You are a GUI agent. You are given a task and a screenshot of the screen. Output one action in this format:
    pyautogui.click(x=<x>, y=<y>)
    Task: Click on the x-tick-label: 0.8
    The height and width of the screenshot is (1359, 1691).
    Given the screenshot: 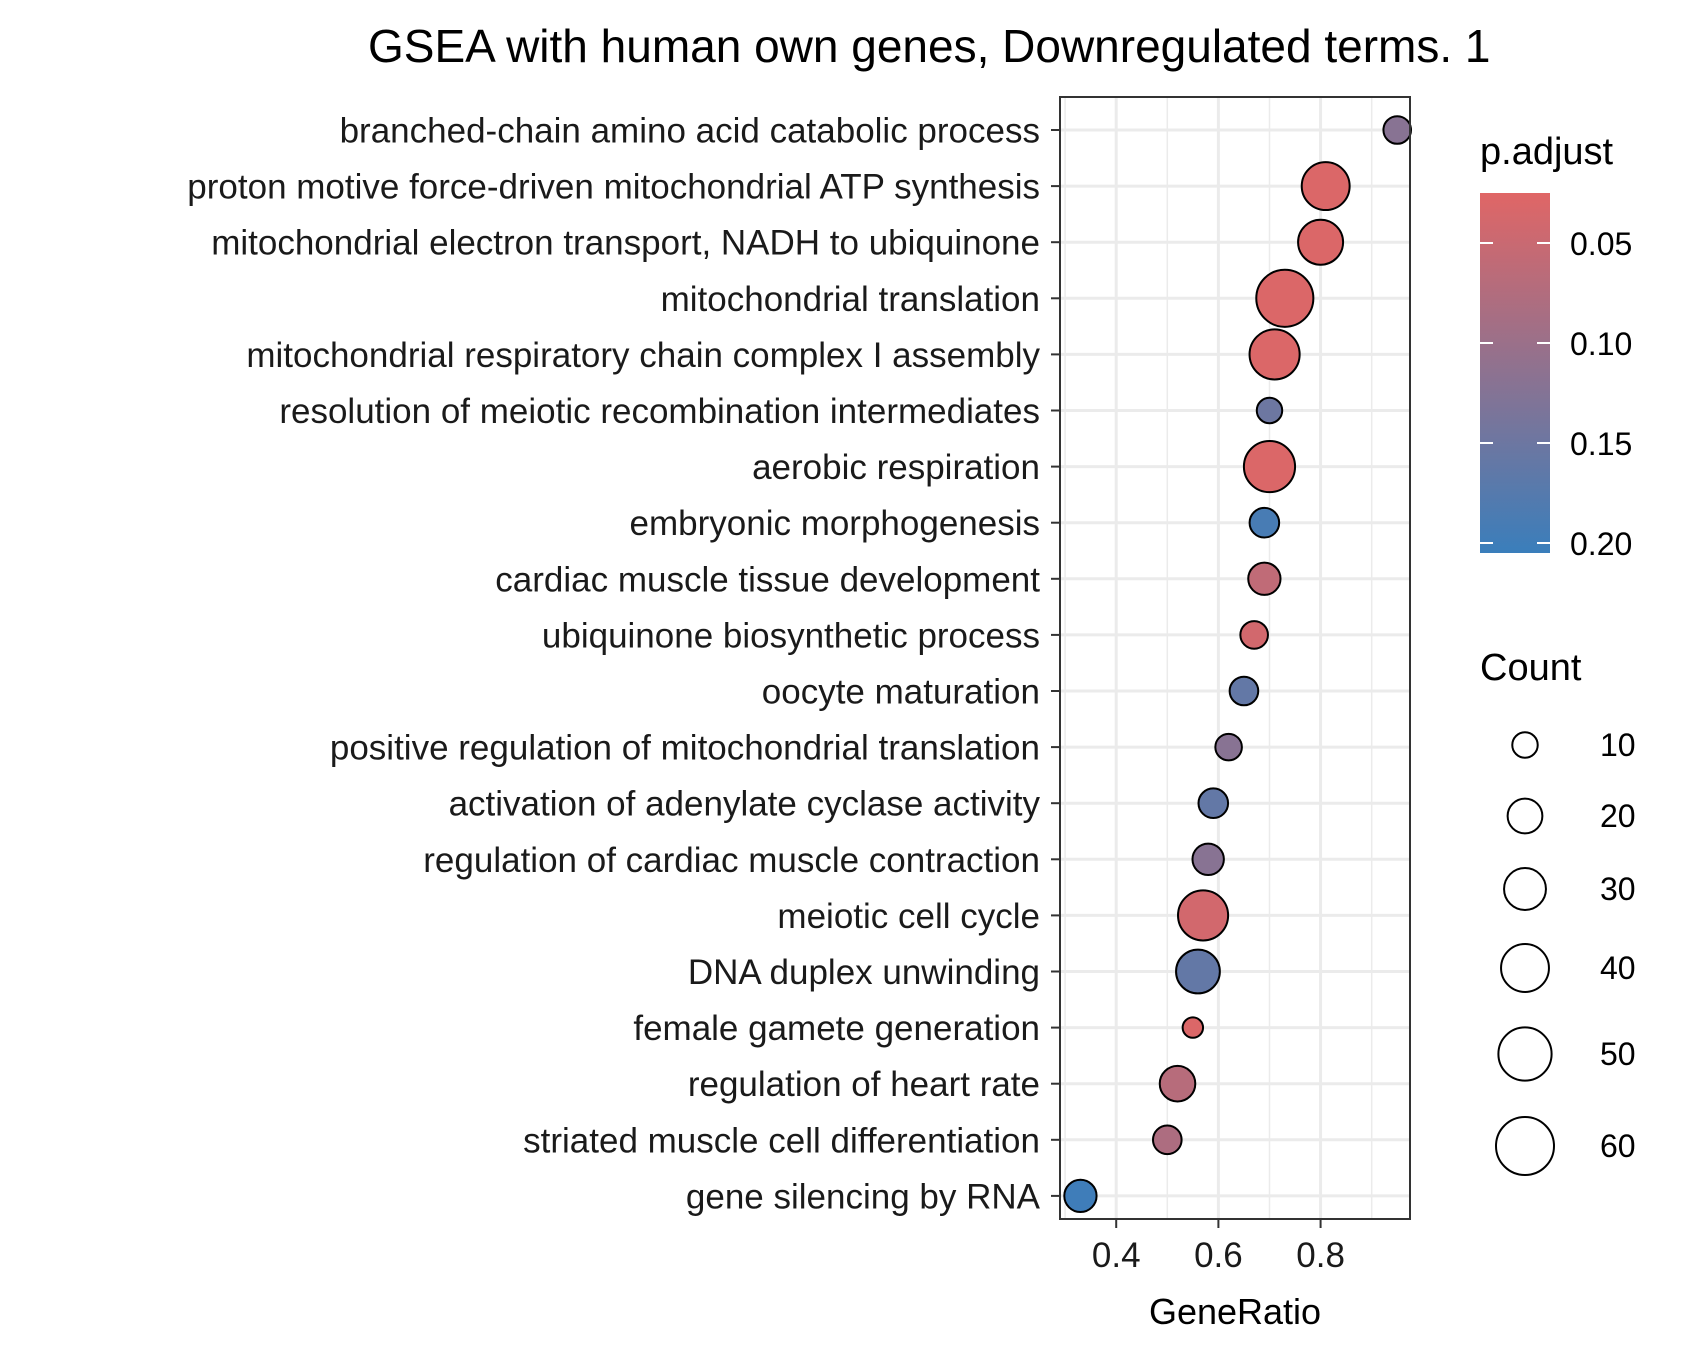 What is the action you would take?
    pyautogui.click(x=1320, y=1255)
    